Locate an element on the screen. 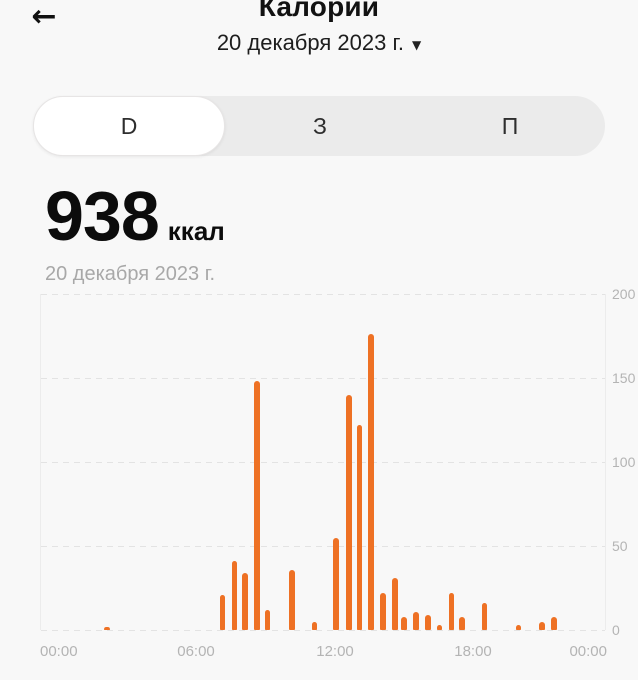 The image size is (638, 680). date-selector: 20 декабря 2023 г. ▼ is located at coordinates (319, 43).